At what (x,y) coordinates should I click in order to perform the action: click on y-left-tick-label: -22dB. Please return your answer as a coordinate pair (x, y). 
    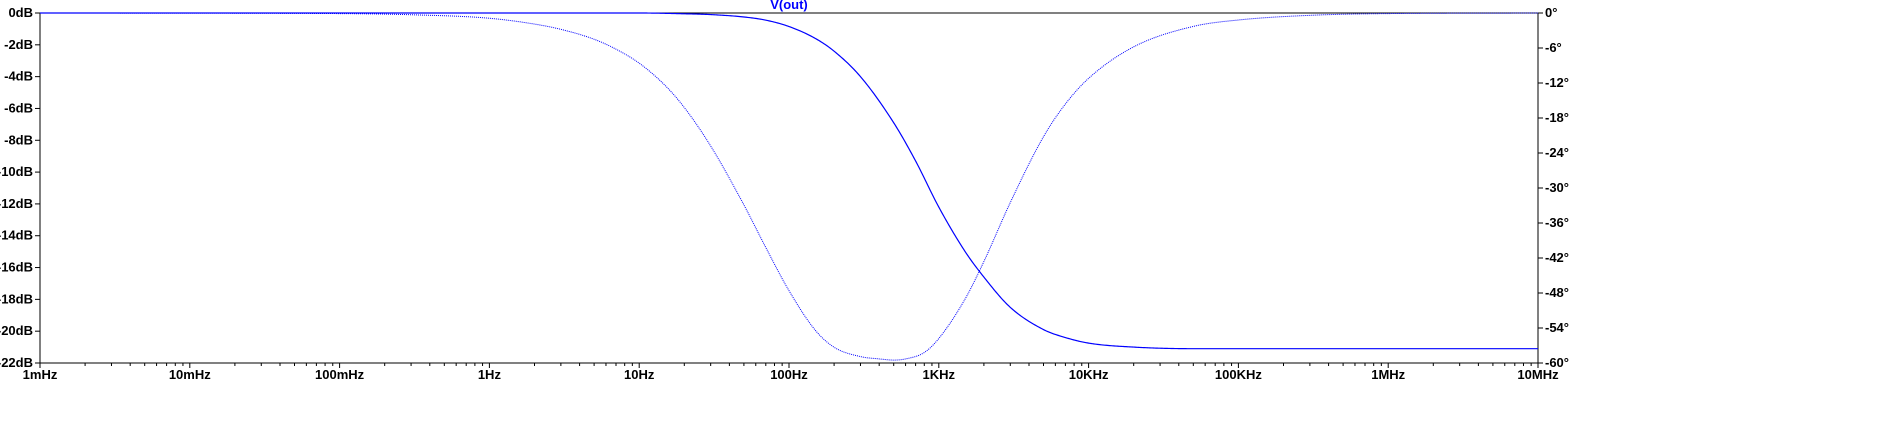
    Looking at the image, I should click on (16, 362).